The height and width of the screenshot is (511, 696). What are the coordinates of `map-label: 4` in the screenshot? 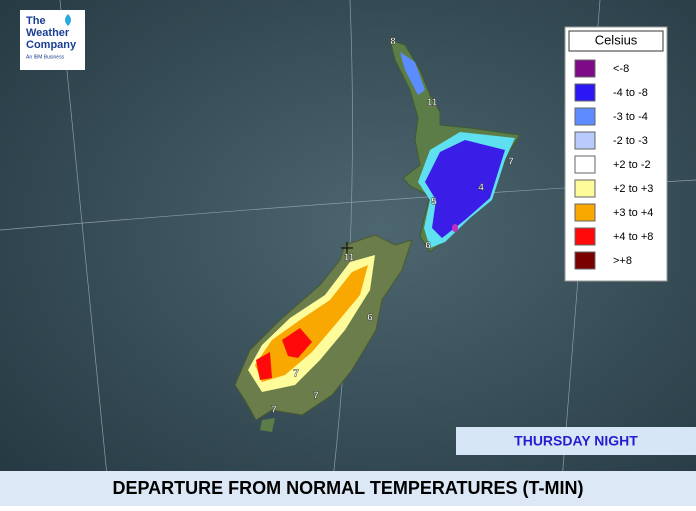 It's located at (481, 188).